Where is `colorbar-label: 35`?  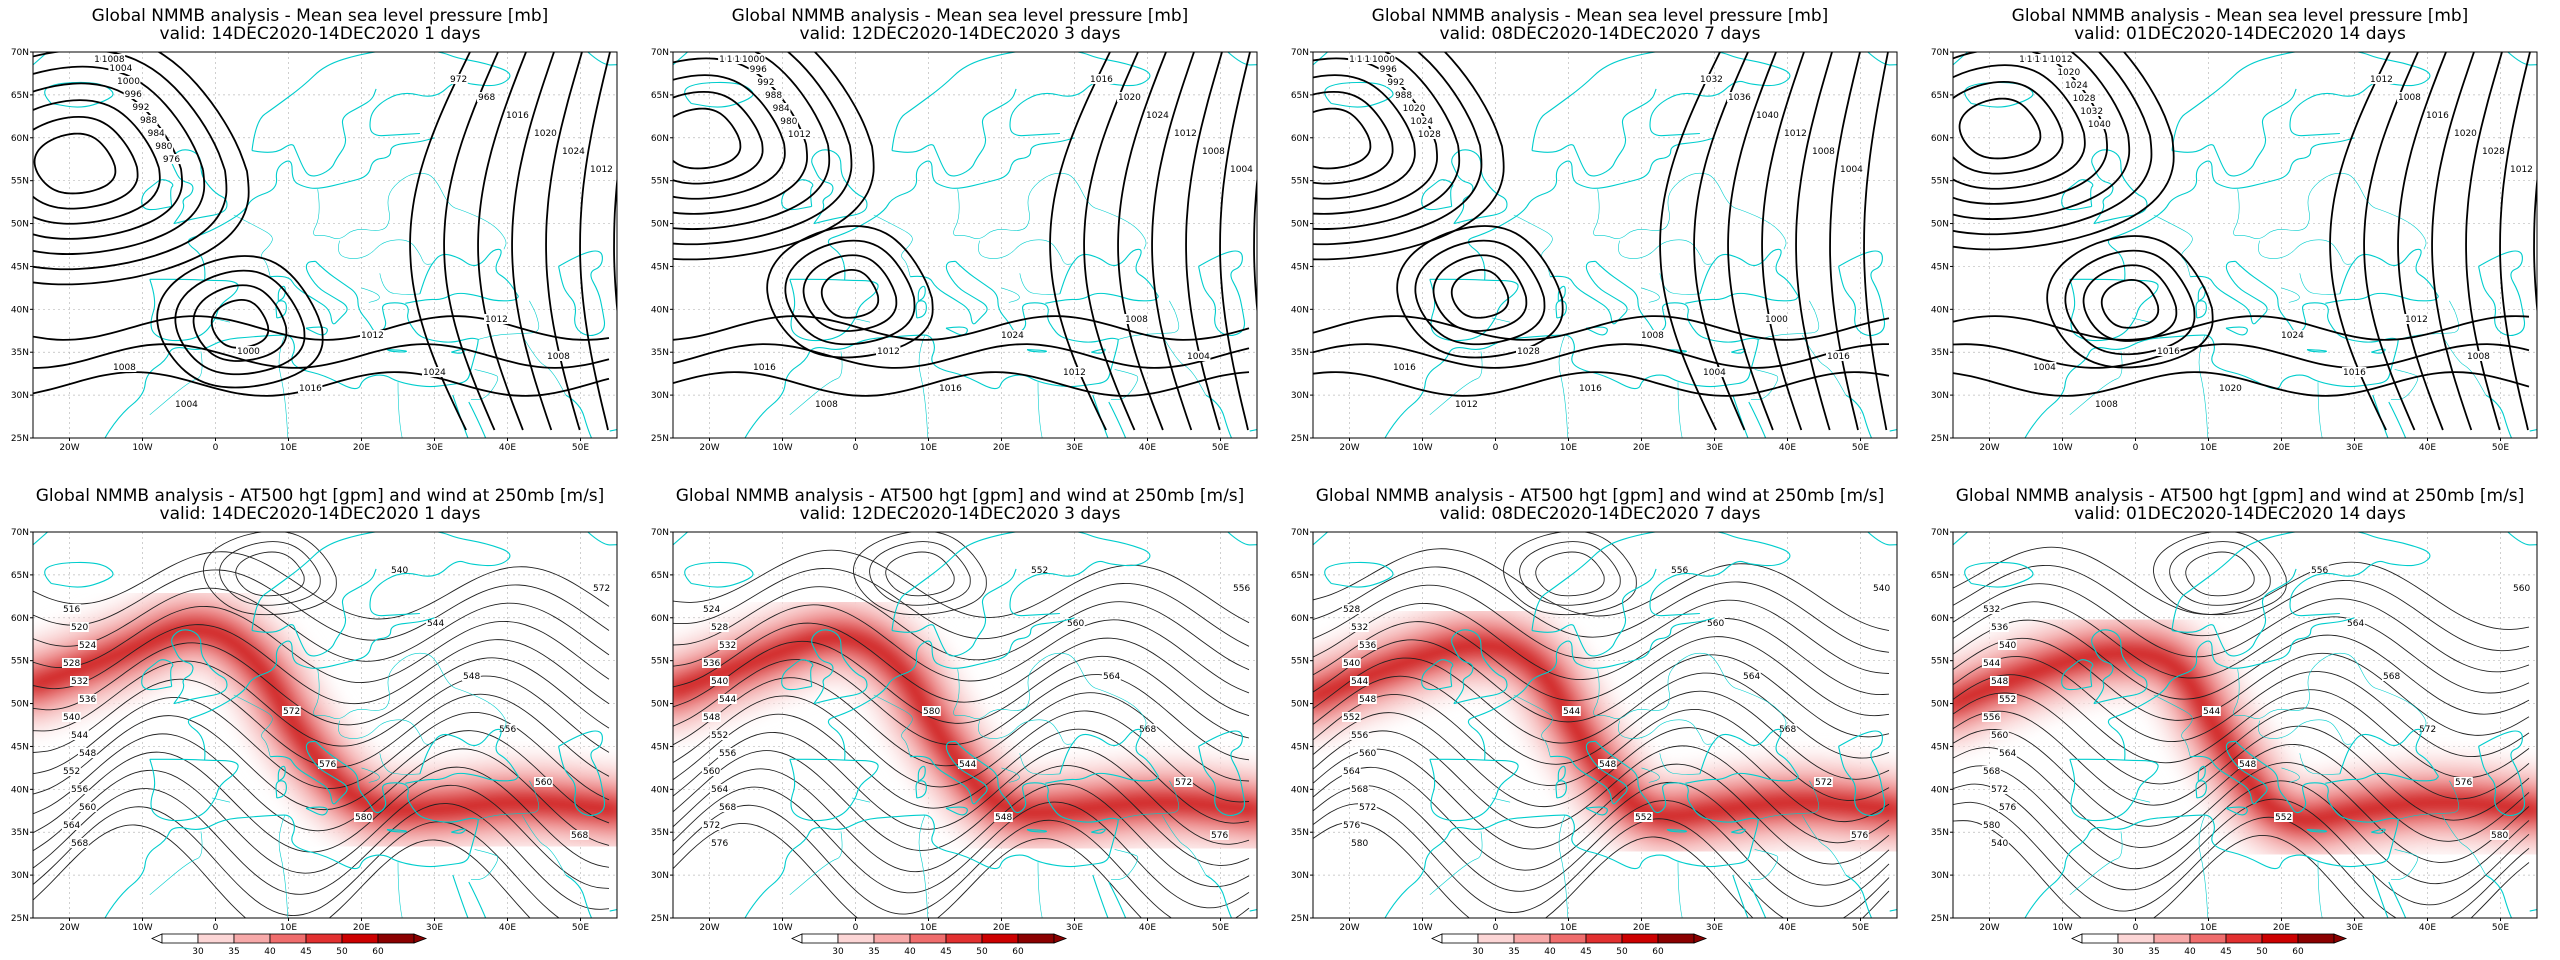
colorbar-label: 35 is located at coordinates (233, 952).